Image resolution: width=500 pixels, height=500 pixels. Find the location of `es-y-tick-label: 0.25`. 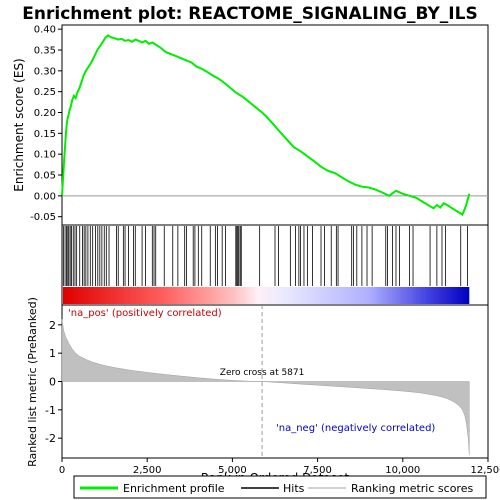

es-y-tick-label: 0.25 is located at coordinates (45, 92).